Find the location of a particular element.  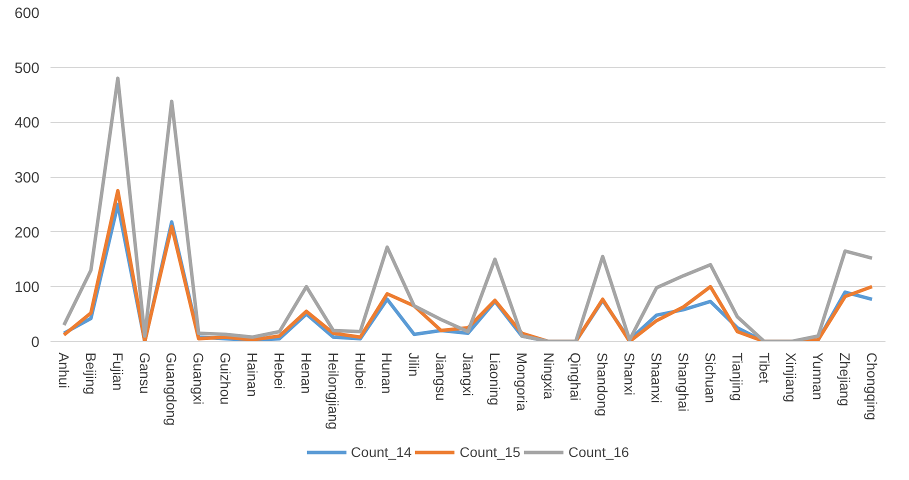

y-tick-label: 100 is located at coordinates (27, 287).